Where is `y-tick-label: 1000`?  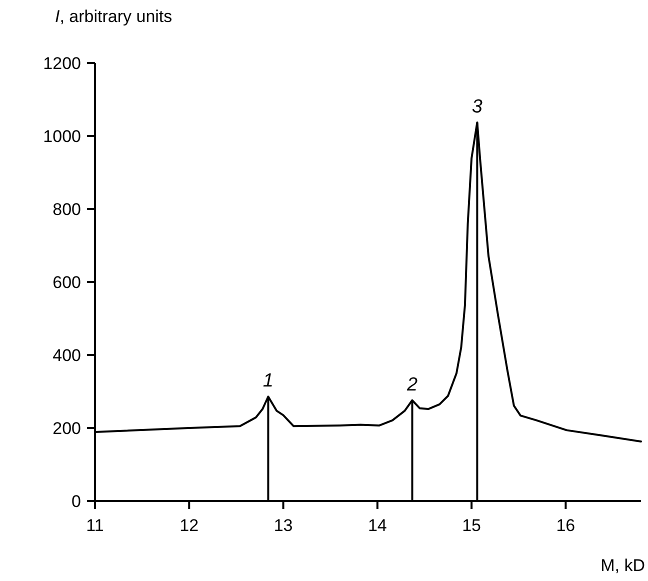 y-tick-label: 1000 is located at coordinates (62, 136).